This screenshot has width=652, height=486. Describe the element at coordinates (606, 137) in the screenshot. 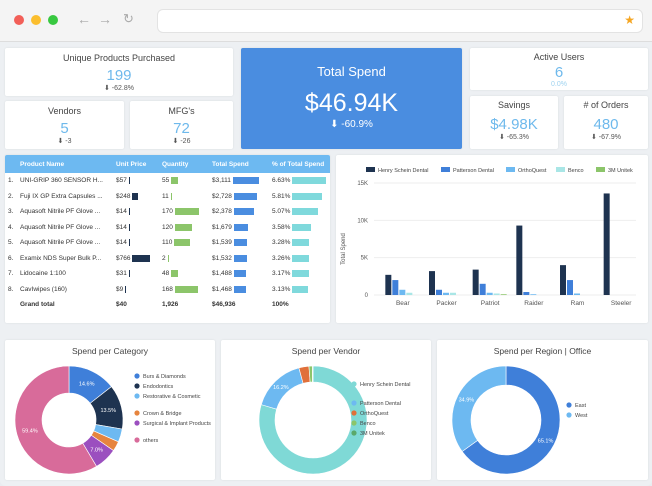

I see `kpi-change: ⬇ -67.9%` at that location.